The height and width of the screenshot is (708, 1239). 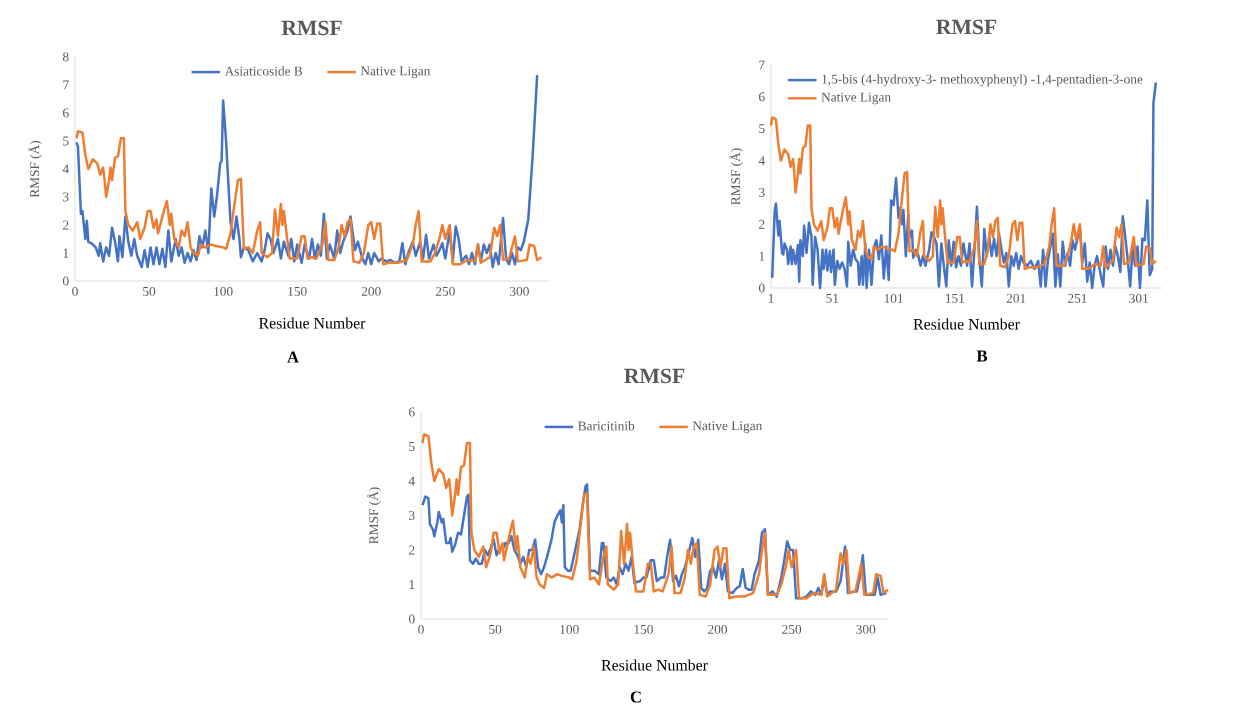 What do you see at coordinates (1016, 298) in the screenshot?
I see `x-tick-label: 201` at bounding box center [1016, 298].